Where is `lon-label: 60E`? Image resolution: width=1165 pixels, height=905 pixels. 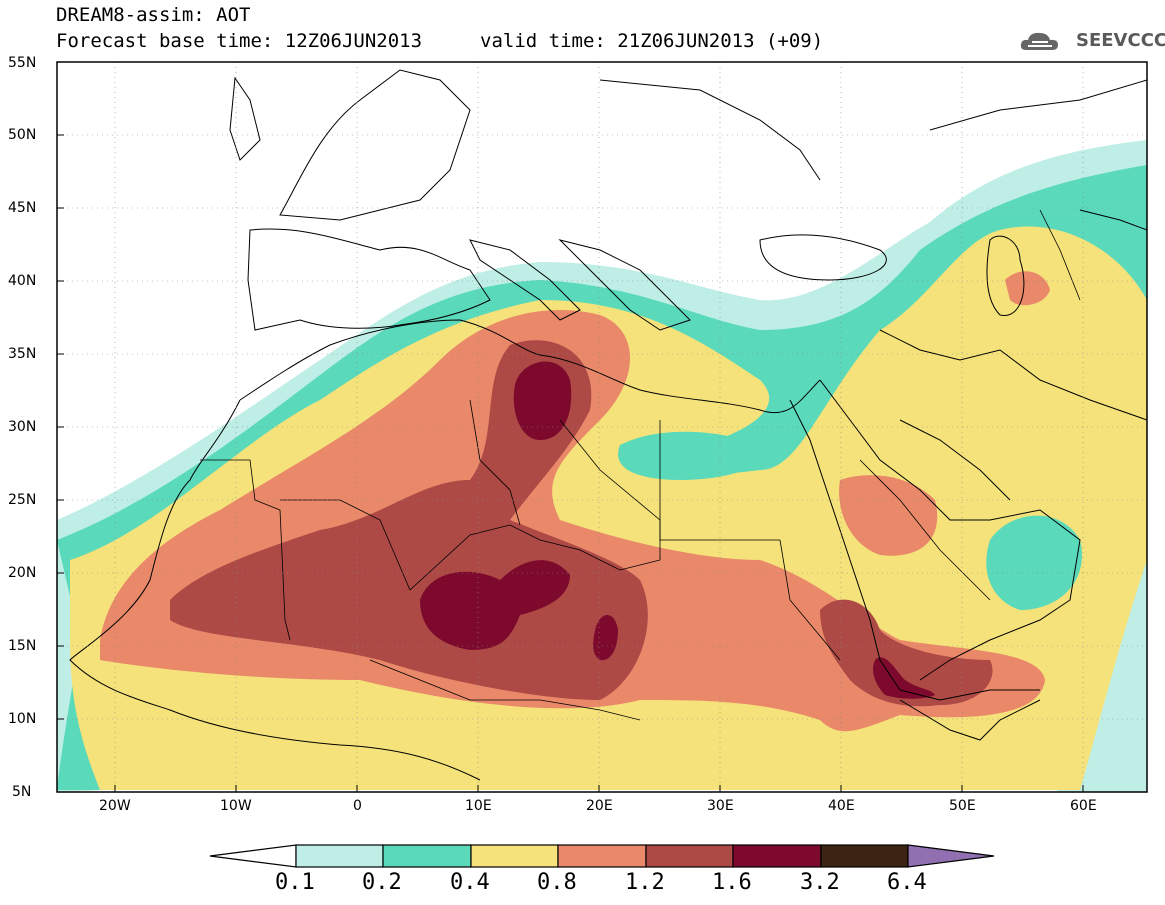
lon-label: 60E is located at coordinates (1083, 806).